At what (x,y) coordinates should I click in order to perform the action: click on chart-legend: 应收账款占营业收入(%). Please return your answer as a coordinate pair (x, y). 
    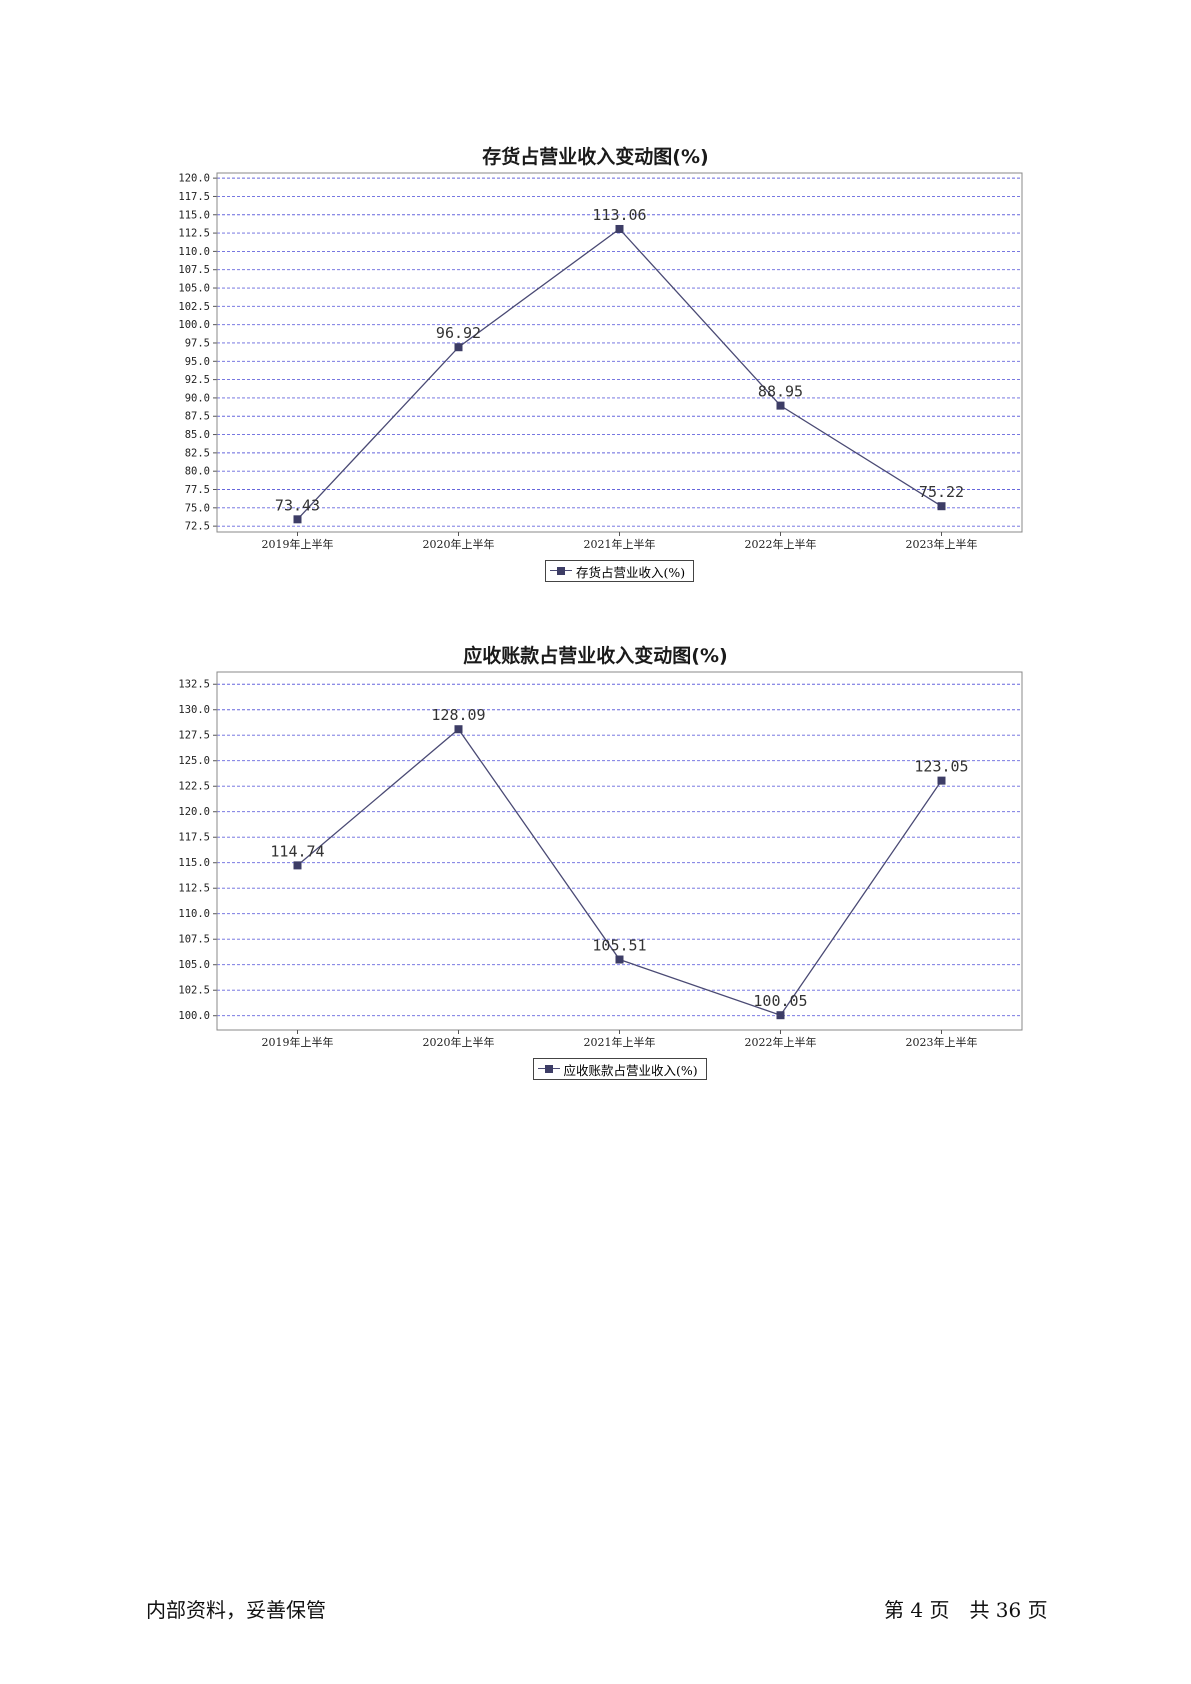
    Looking at the image, I should click on (619, 1069).